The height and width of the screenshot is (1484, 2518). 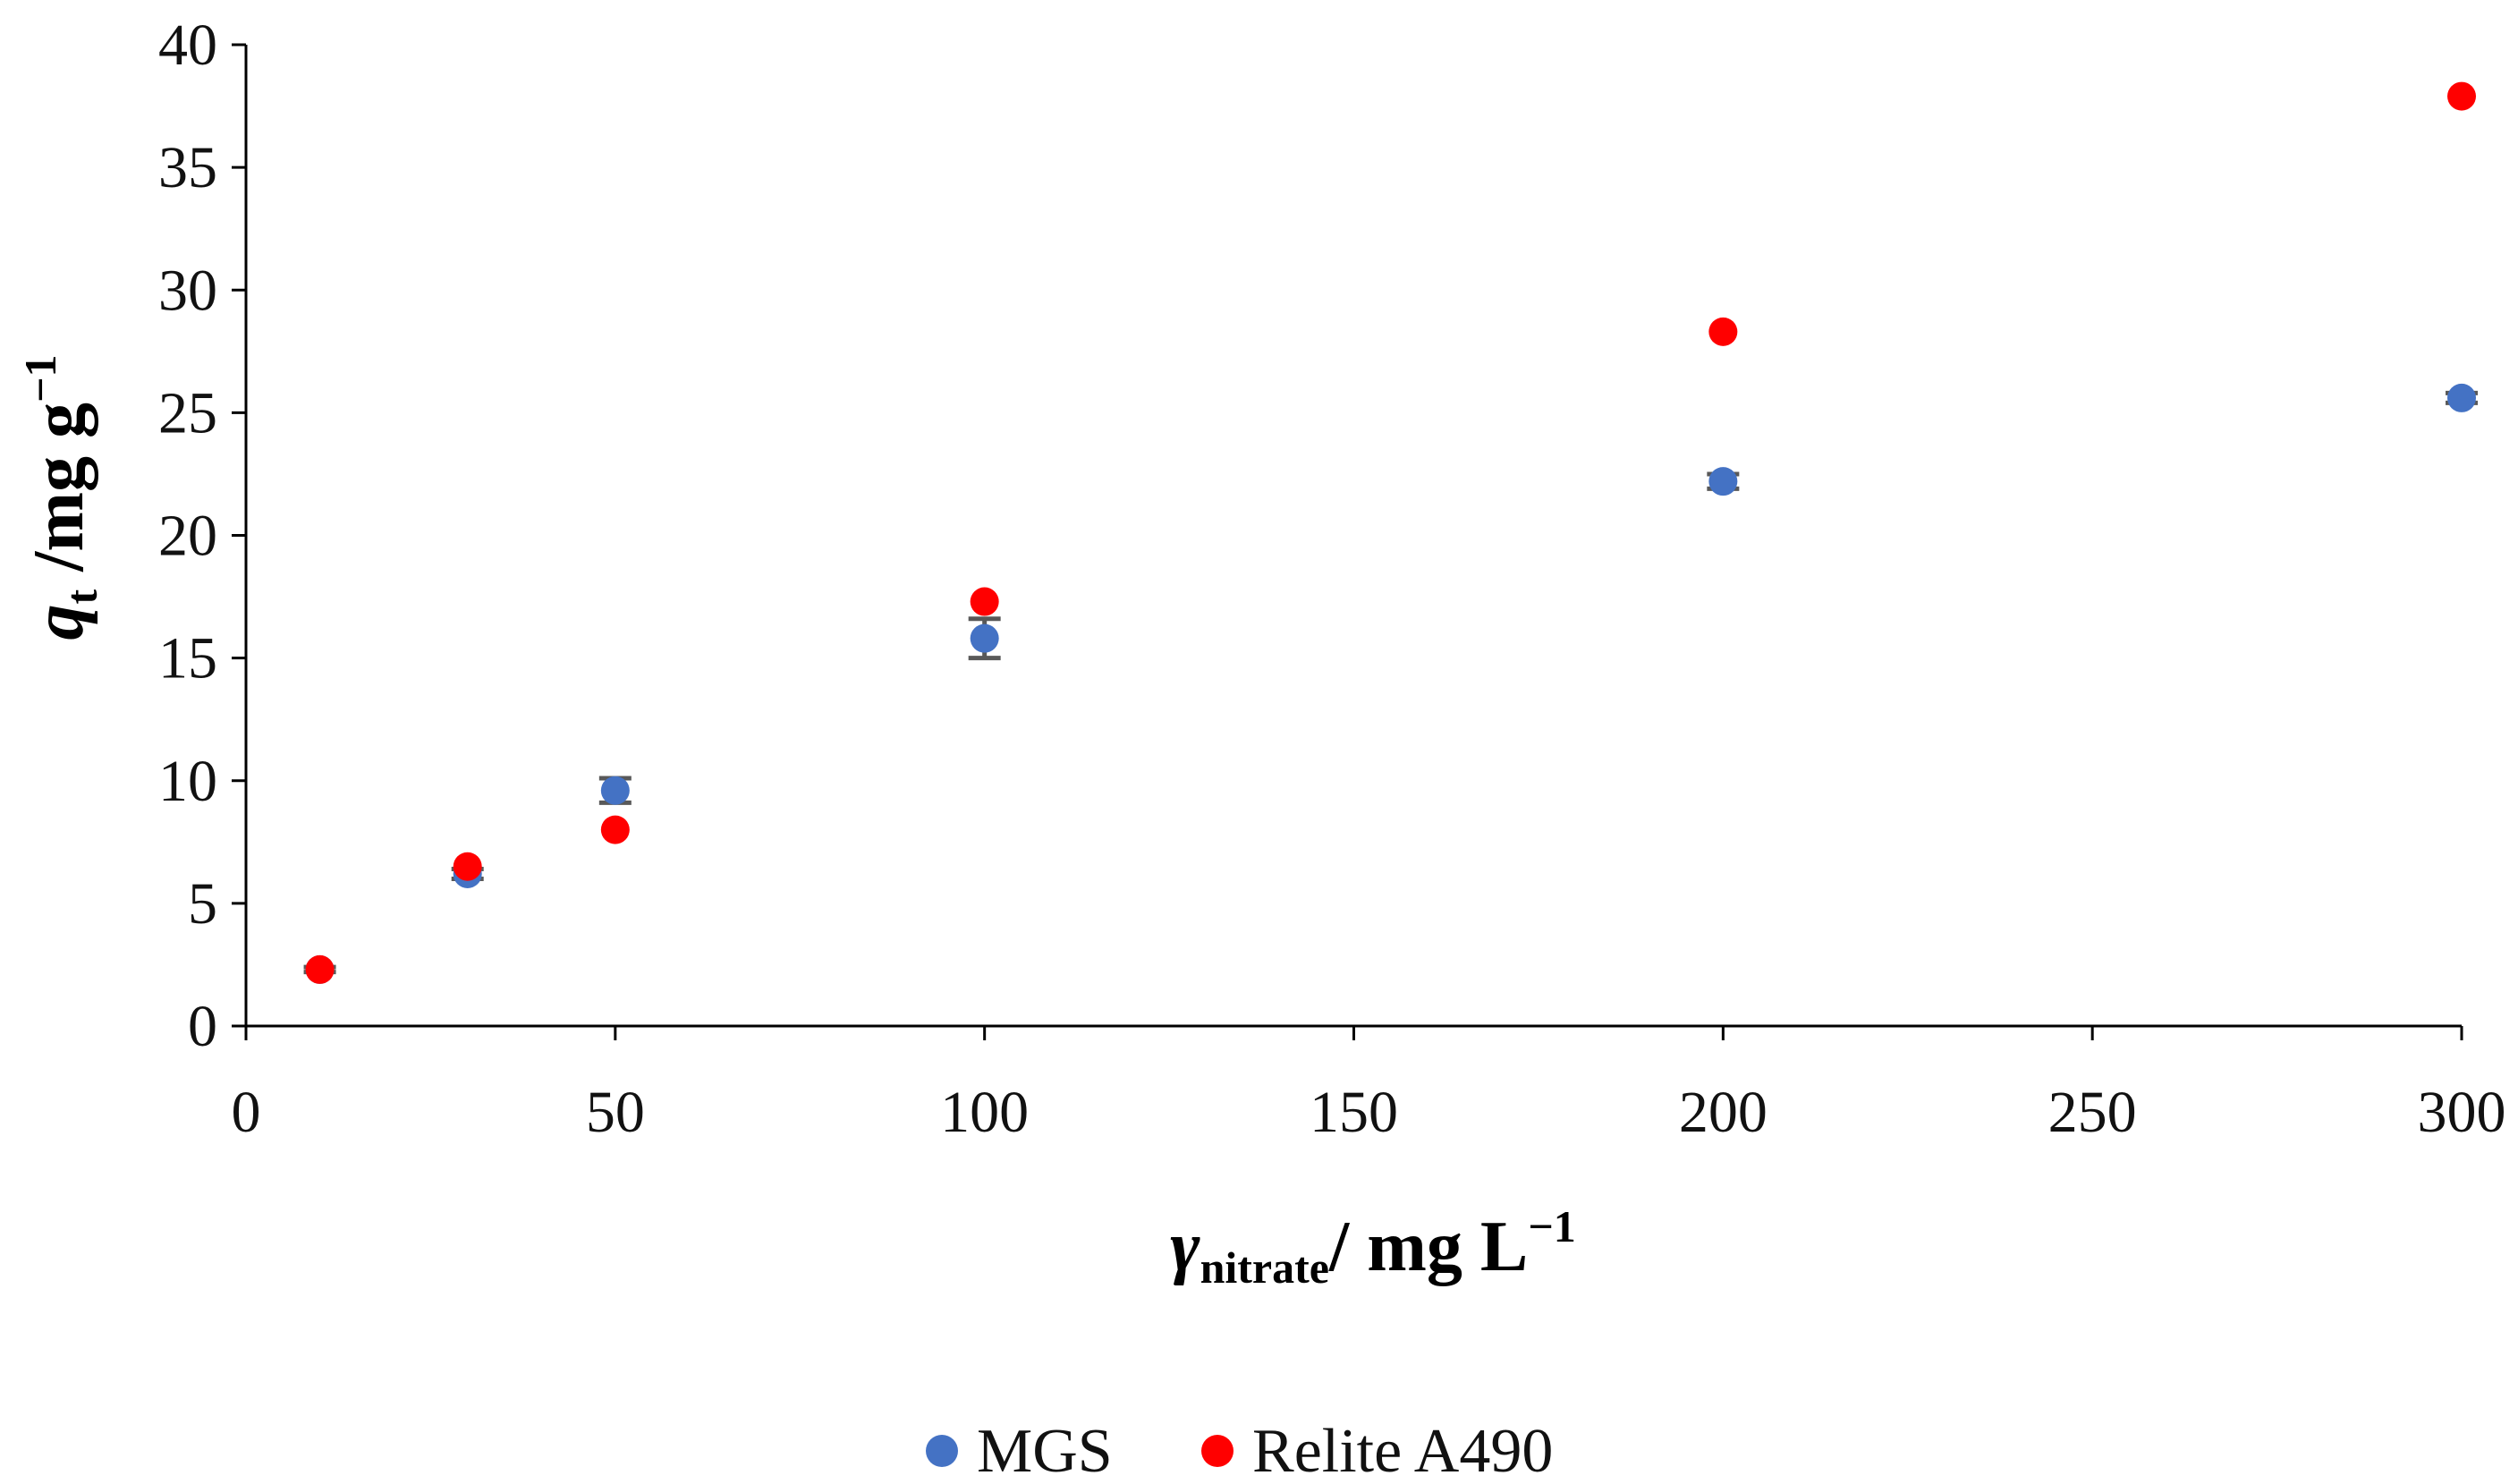 I want to click on y-tick-label: 35, so click(x=187, y=167).